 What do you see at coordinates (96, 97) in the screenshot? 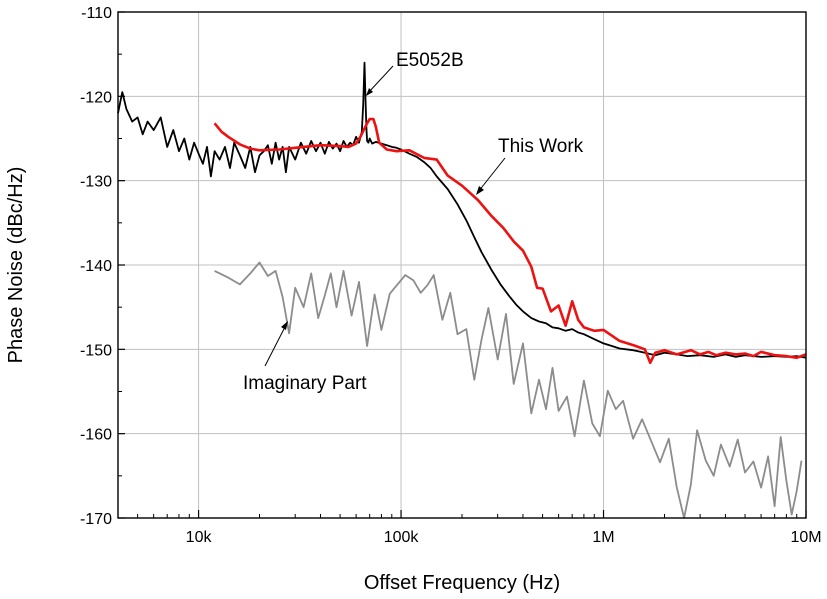
I see `y-tick-label: -120` at bounding box center [96, 97].